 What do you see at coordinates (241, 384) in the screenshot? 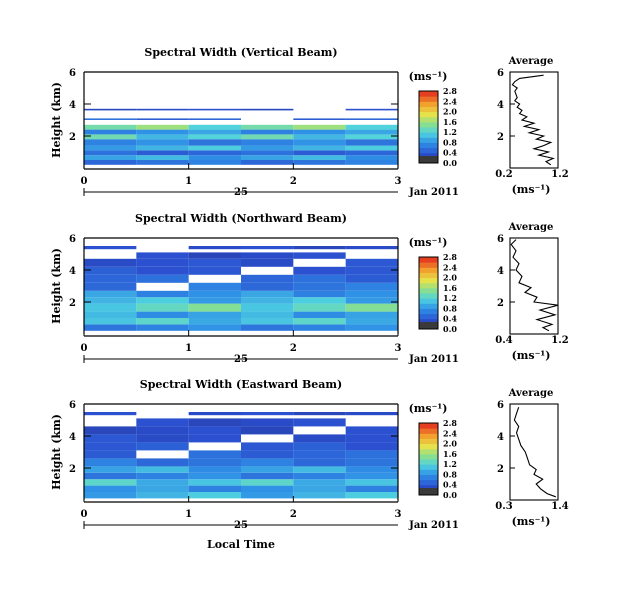
I see `chart-title: Spectral Width (Eastward Beam)` at bounding box center [241, 384].